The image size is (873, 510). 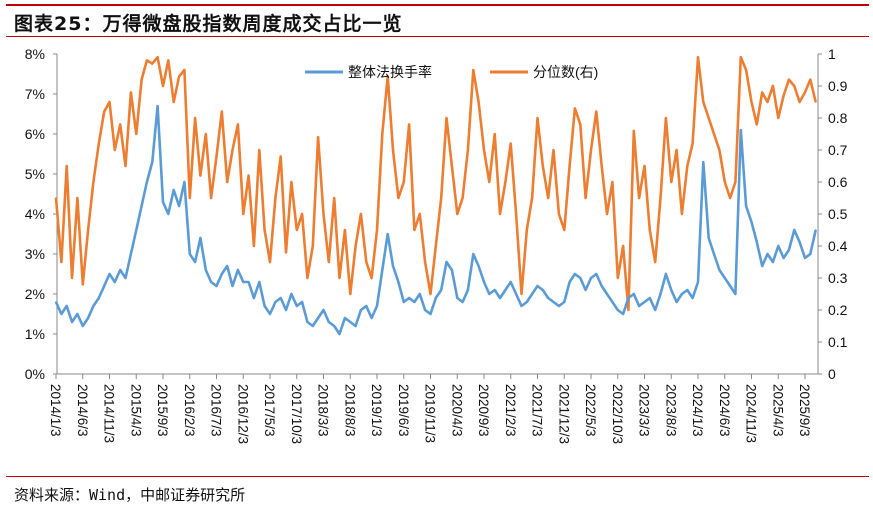 What do you see at coordinates (838, 118) in the screenshot?
I see `right-tick-label: 0.8` at bounding box center [838, 118].